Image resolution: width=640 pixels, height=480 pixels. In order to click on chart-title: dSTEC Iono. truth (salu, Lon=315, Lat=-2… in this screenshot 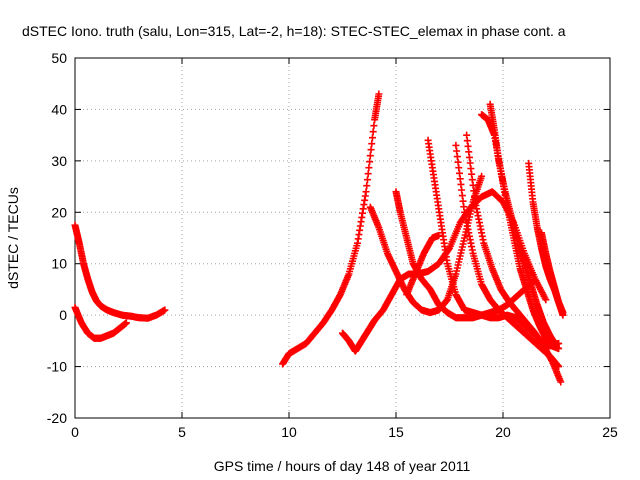, I will do `click(294, 31)`.